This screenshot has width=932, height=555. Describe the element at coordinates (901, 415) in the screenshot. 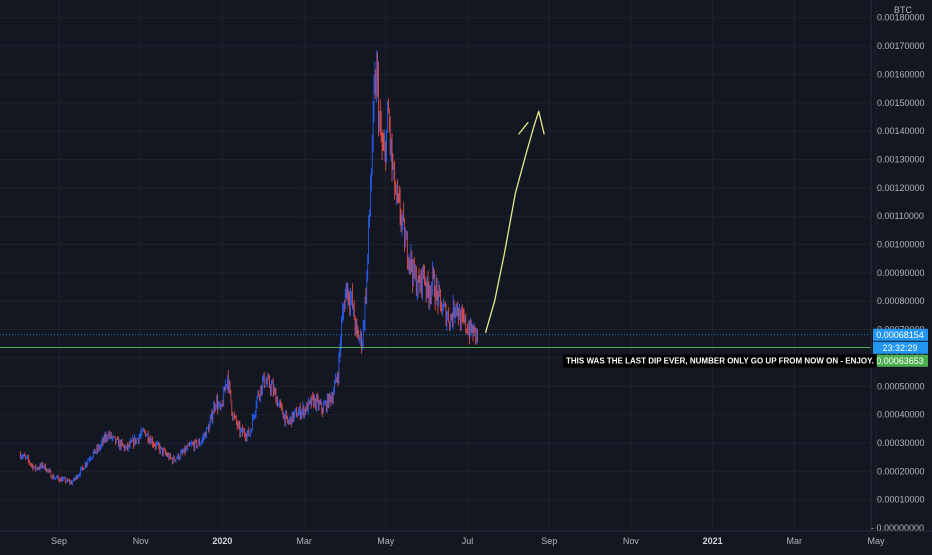

I see `y-tick-label: 0.00040000` at that location.